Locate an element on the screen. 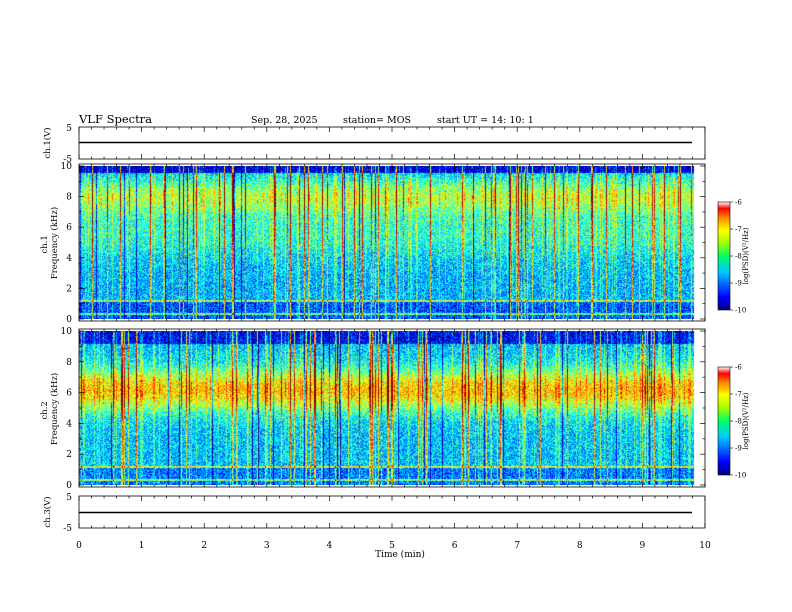 This screenshot has width=792, height=612. figure-title: VLF Spectra is located at coordinates (115, 119).